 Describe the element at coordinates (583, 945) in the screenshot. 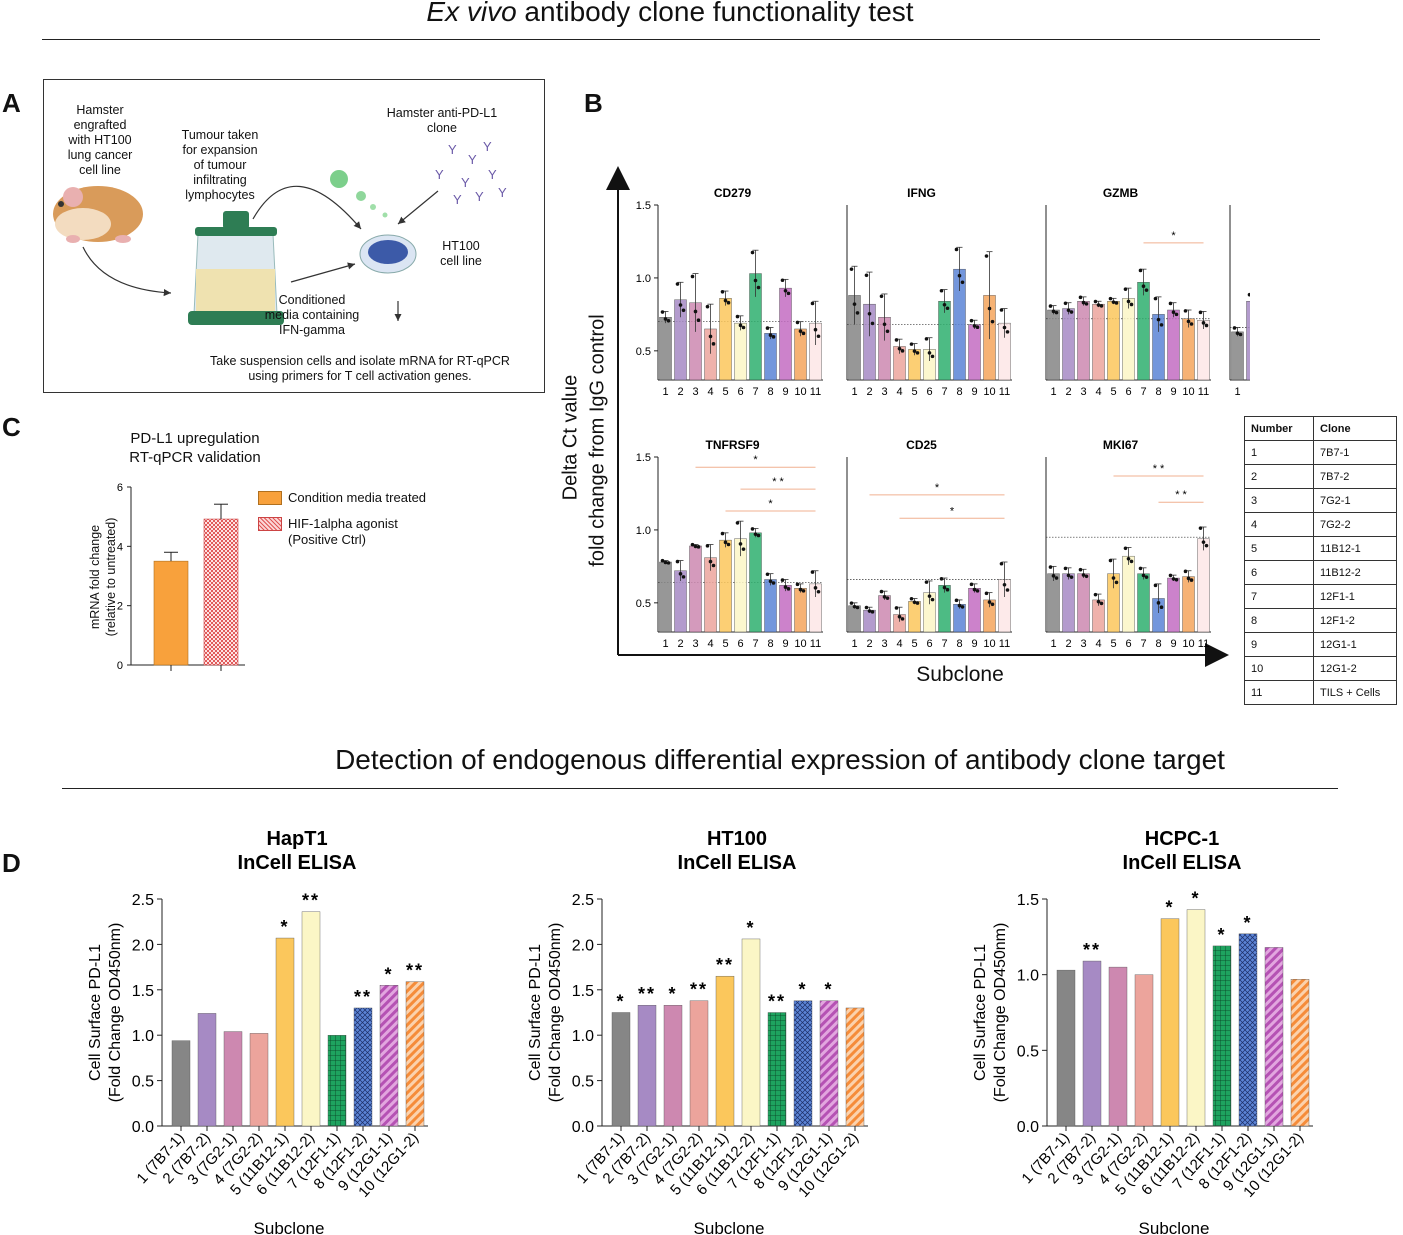

I see `y-tick-label: 2.0` at that location.